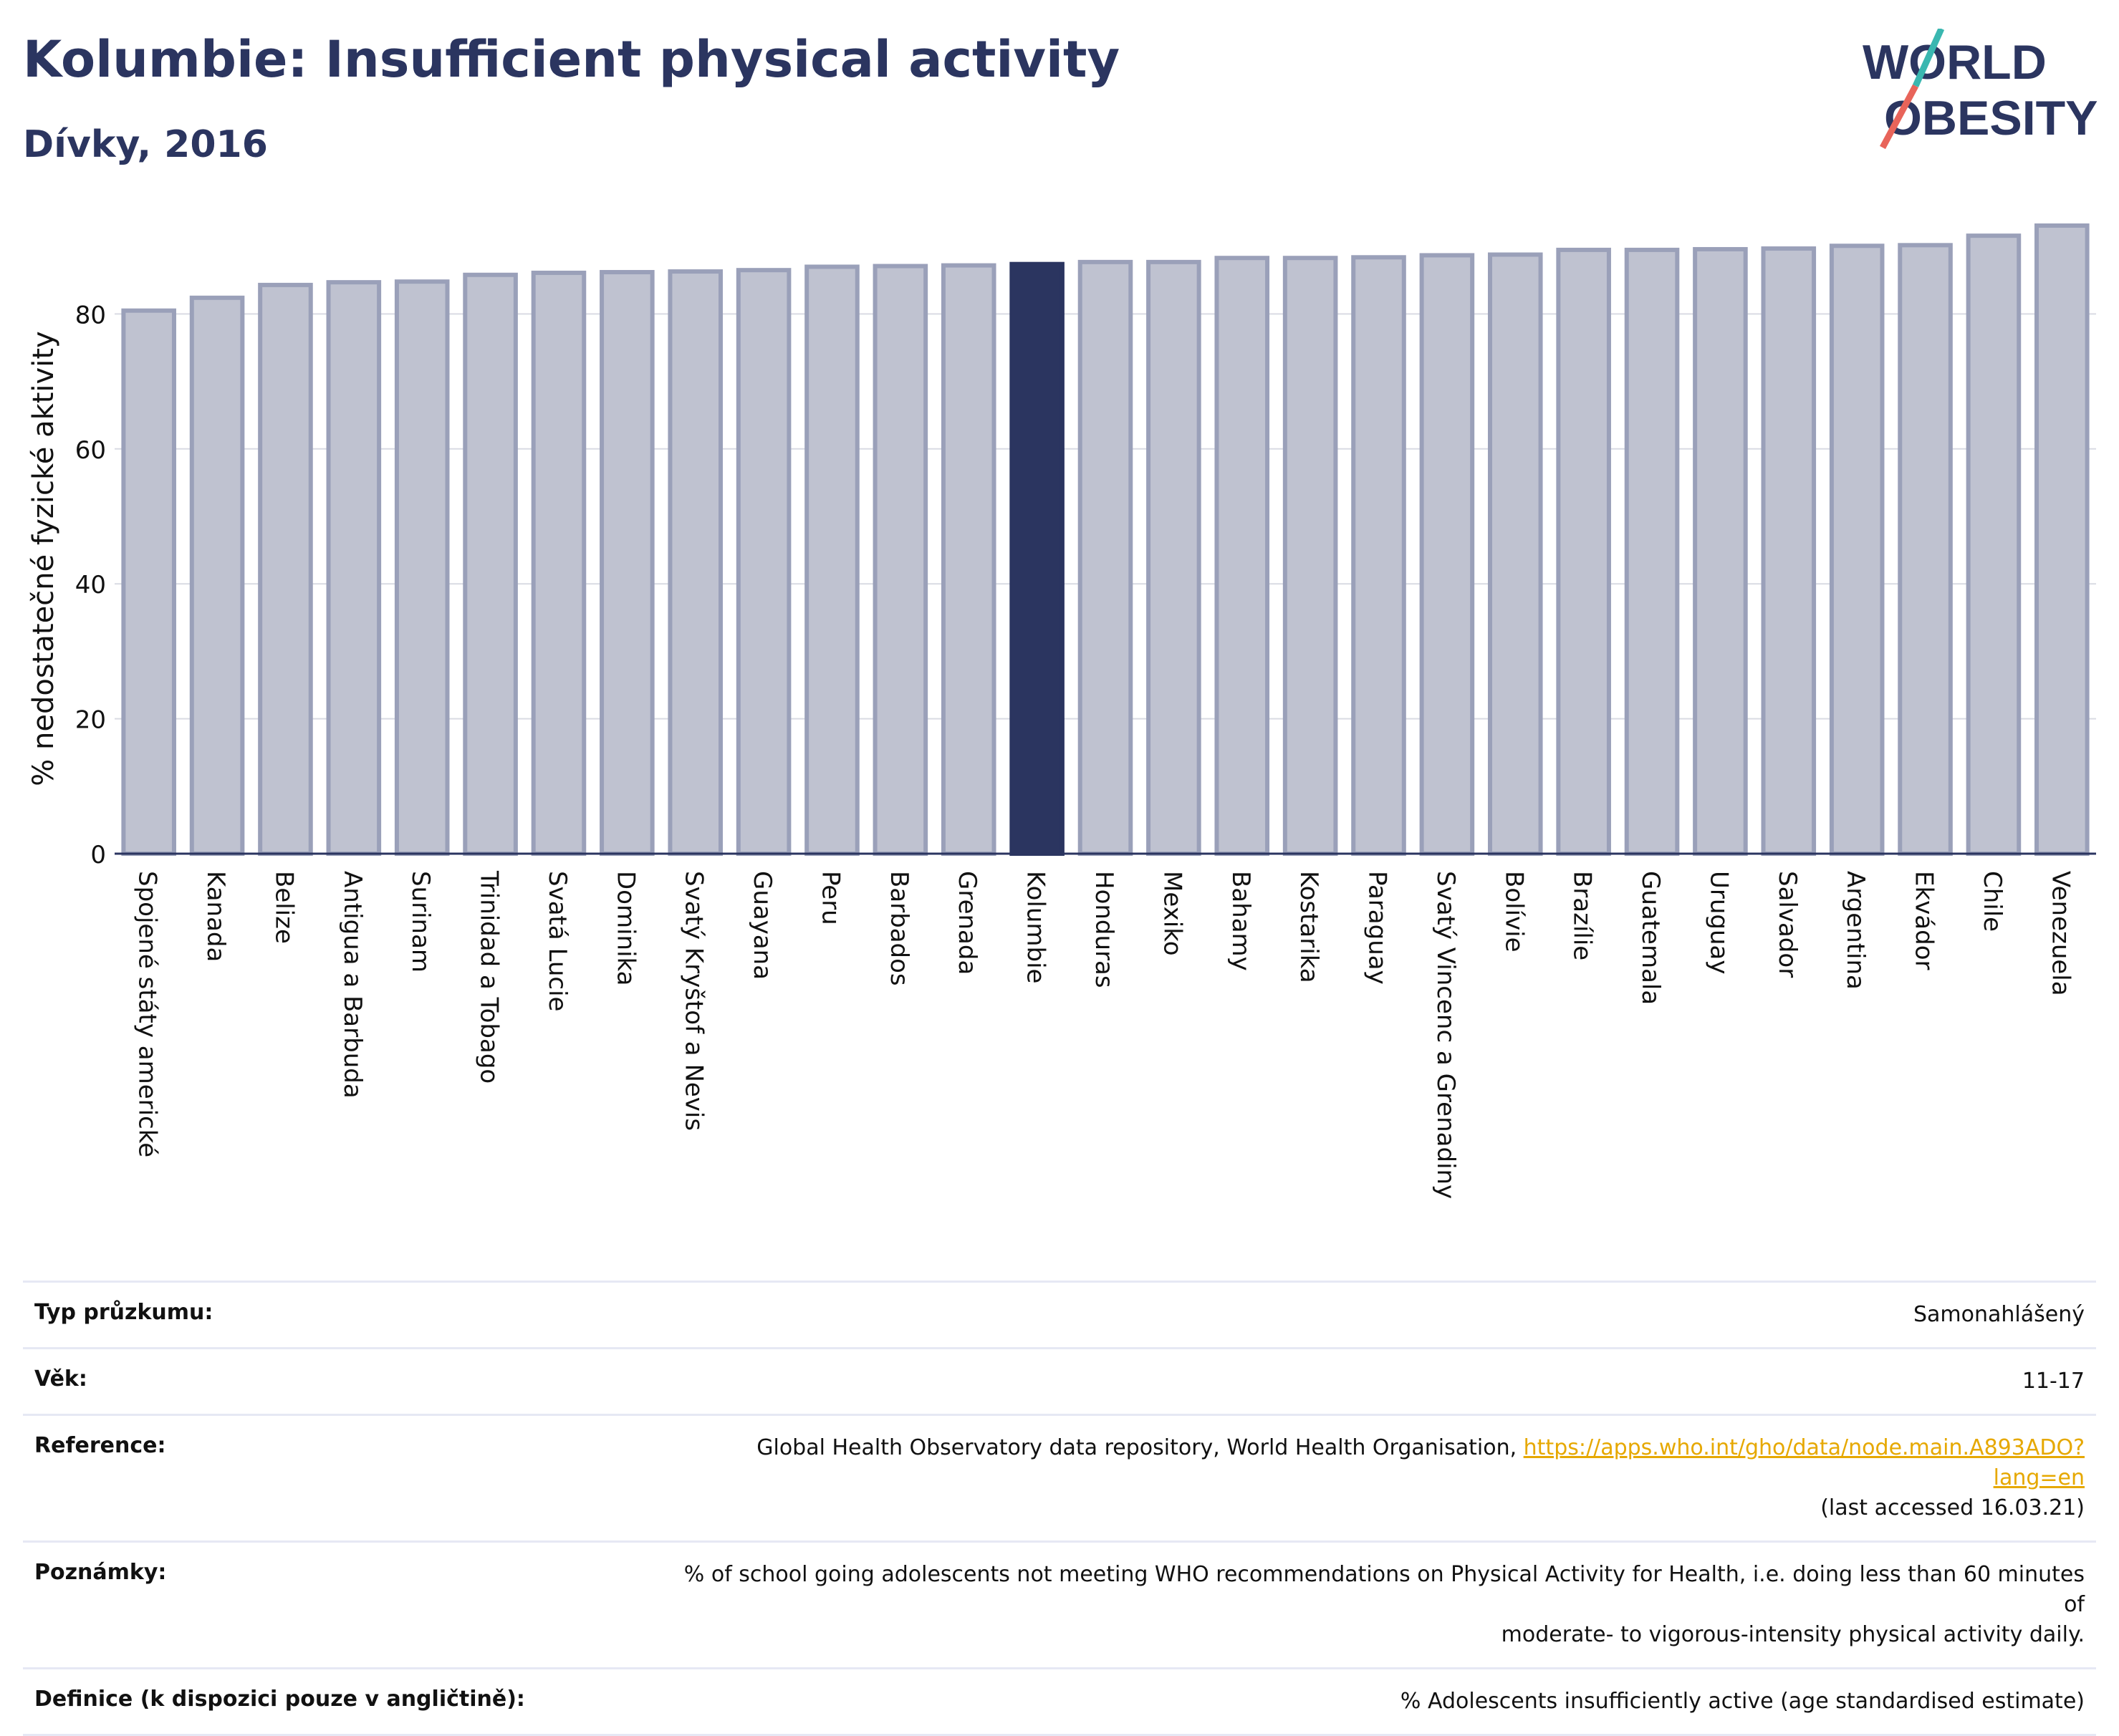 Image resolution: width=2119 pixels, height=1736 pixels. I want to click on x-tick-label: Barbados, so click(899, 929).